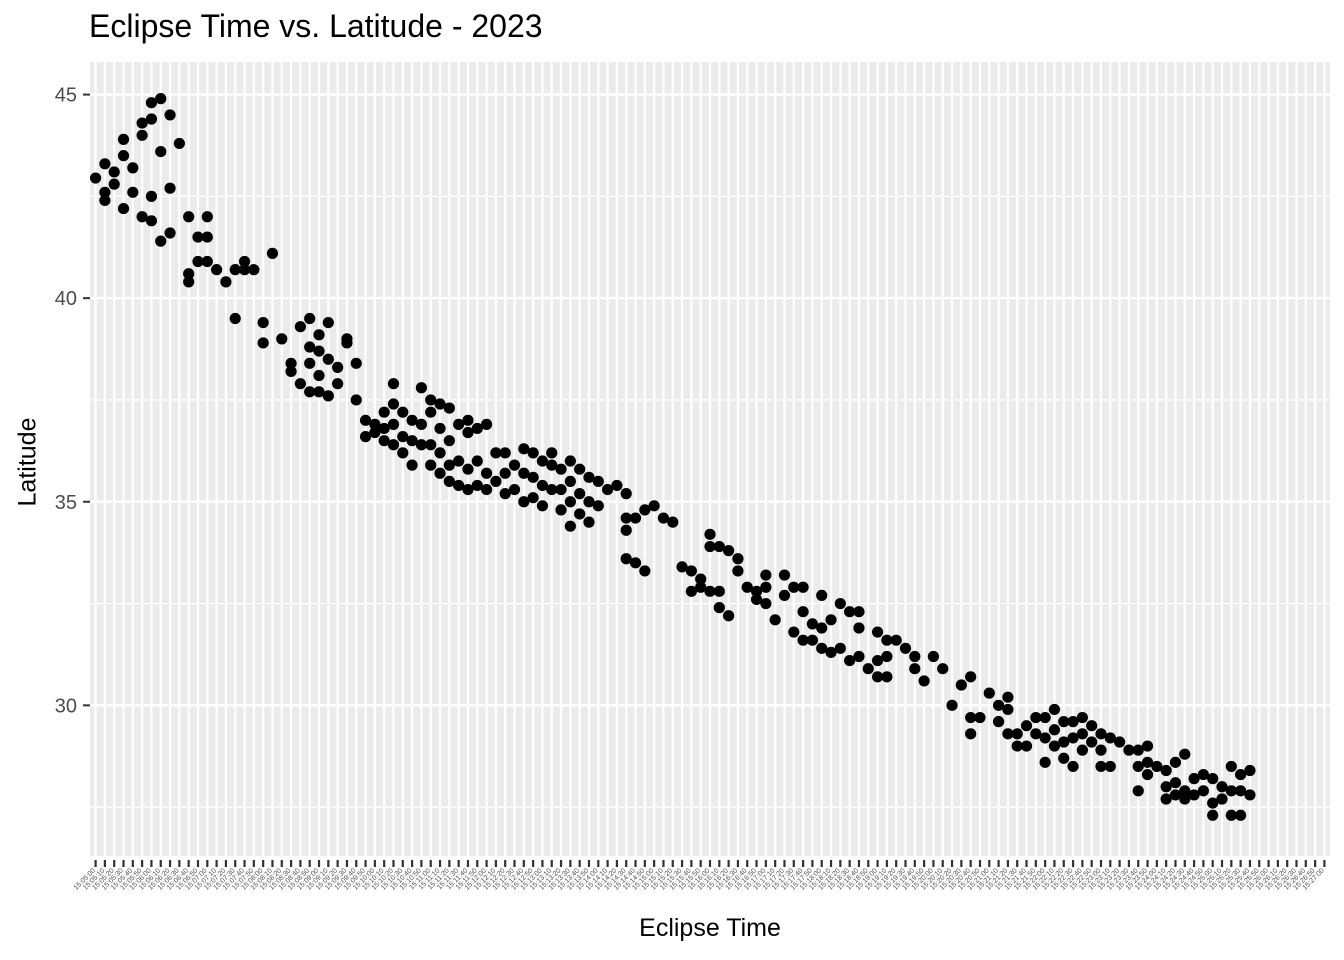  What do you see at coordinates (66, 299) in the screenshot?
I see `y-tick-label: 40` at bounding box center [66, 299].